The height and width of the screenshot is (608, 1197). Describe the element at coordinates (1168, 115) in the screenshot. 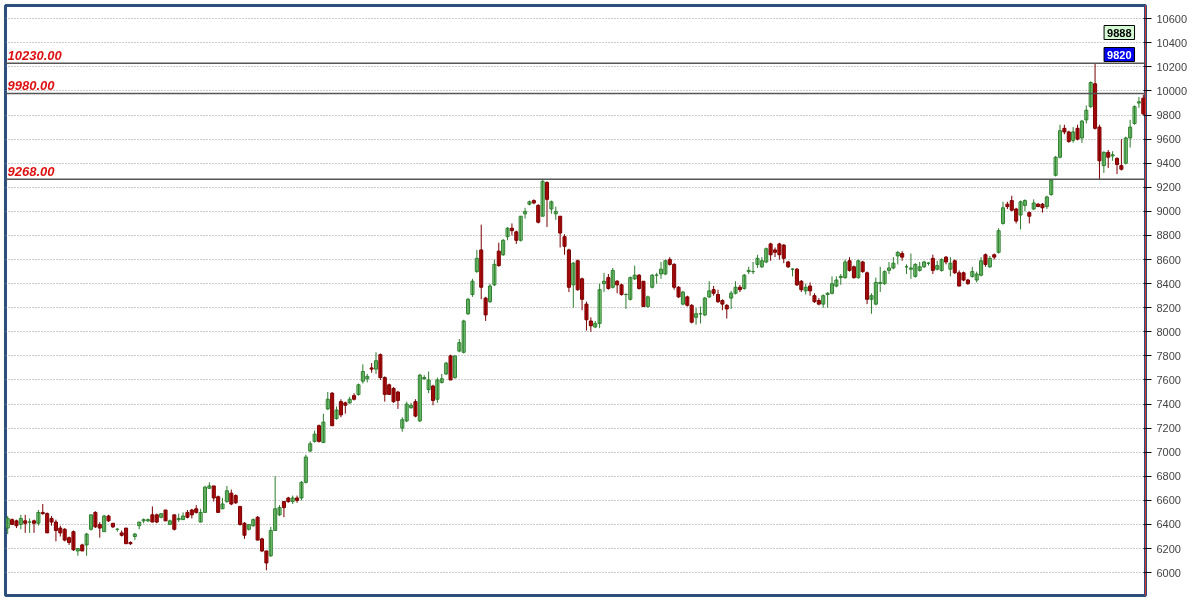

I see `y-tick-label: 9800` at that location.